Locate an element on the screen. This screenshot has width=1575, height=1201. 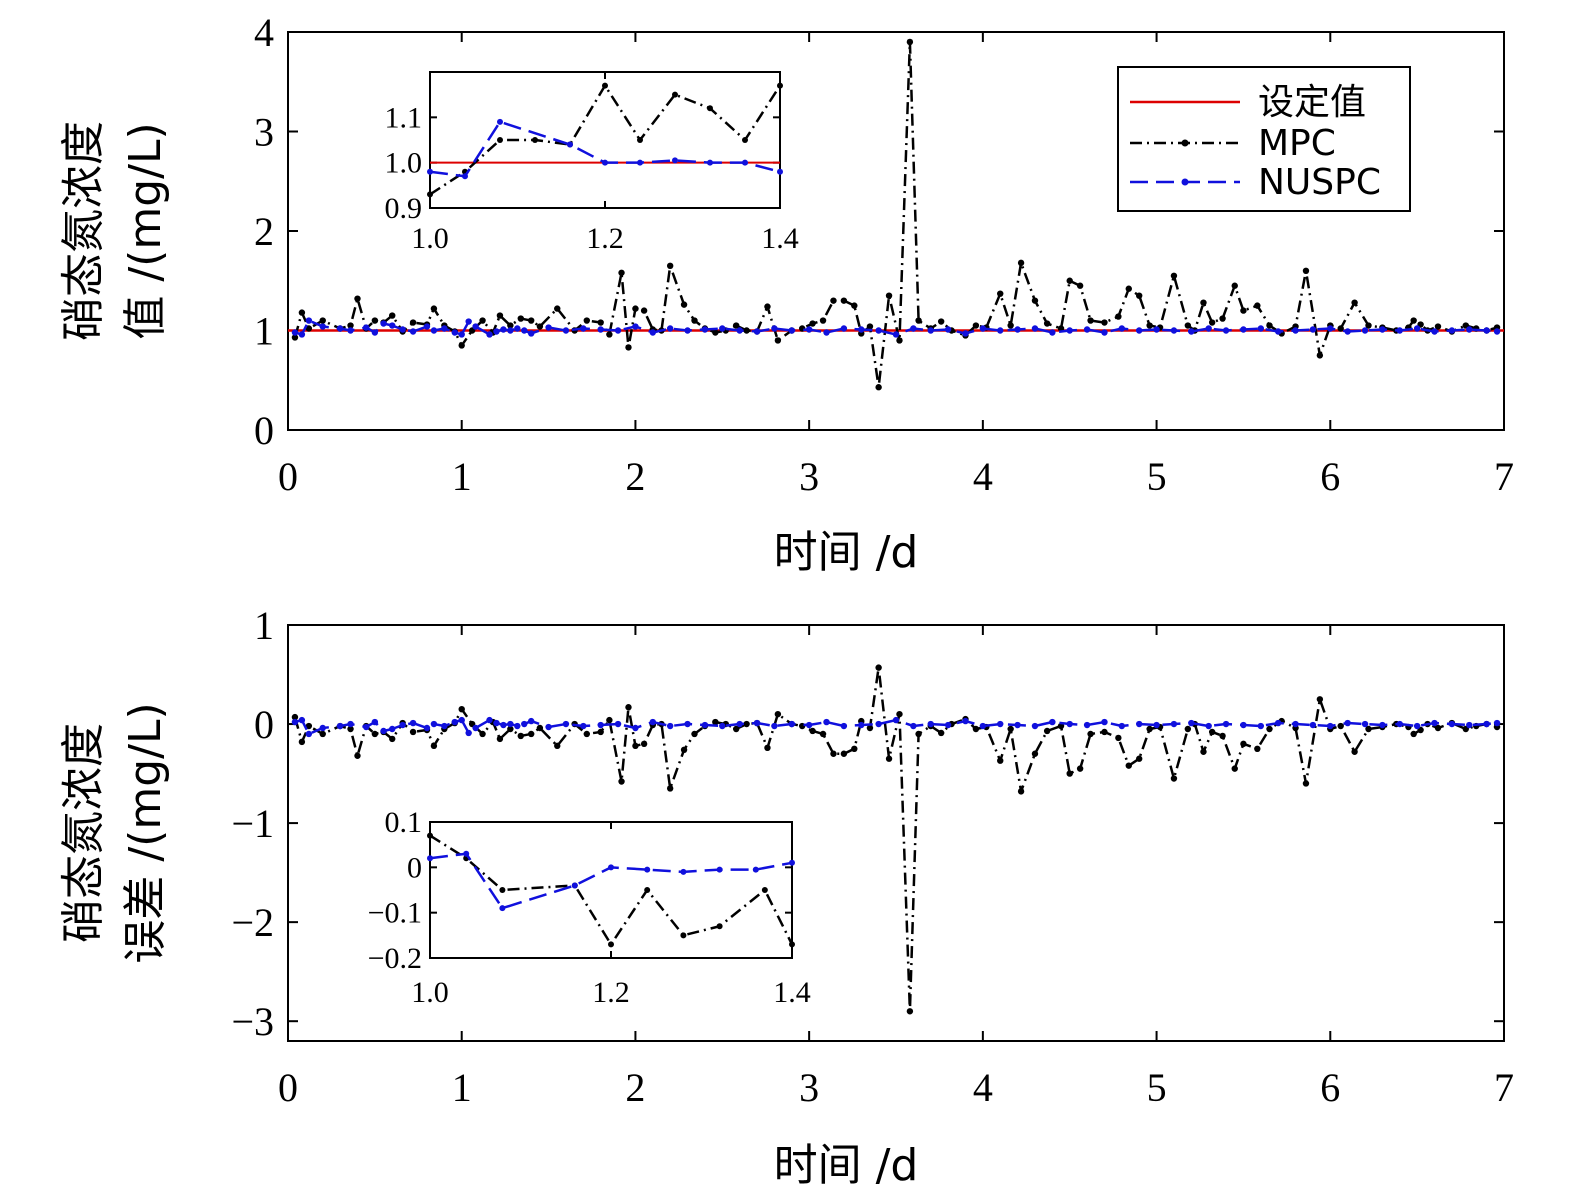
bottom-inset-xtick-label: 1.2 is located at coordinates (611, 992).